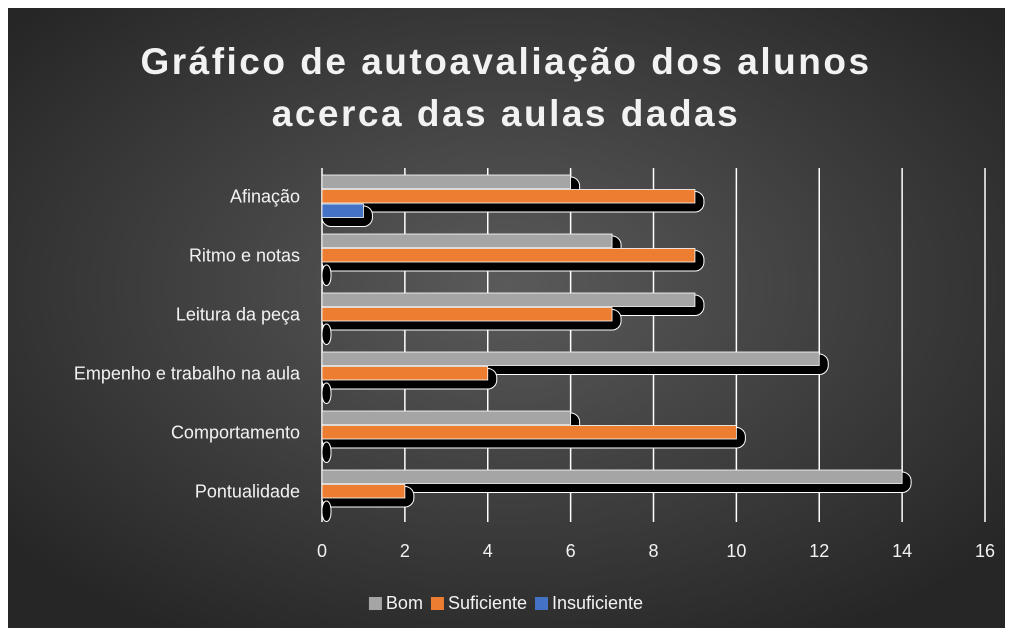 The image size is (1012, 635). Describe the element at coordinates (571, 551) in the screenshot. I see `x-tick-label: 6` at that location.